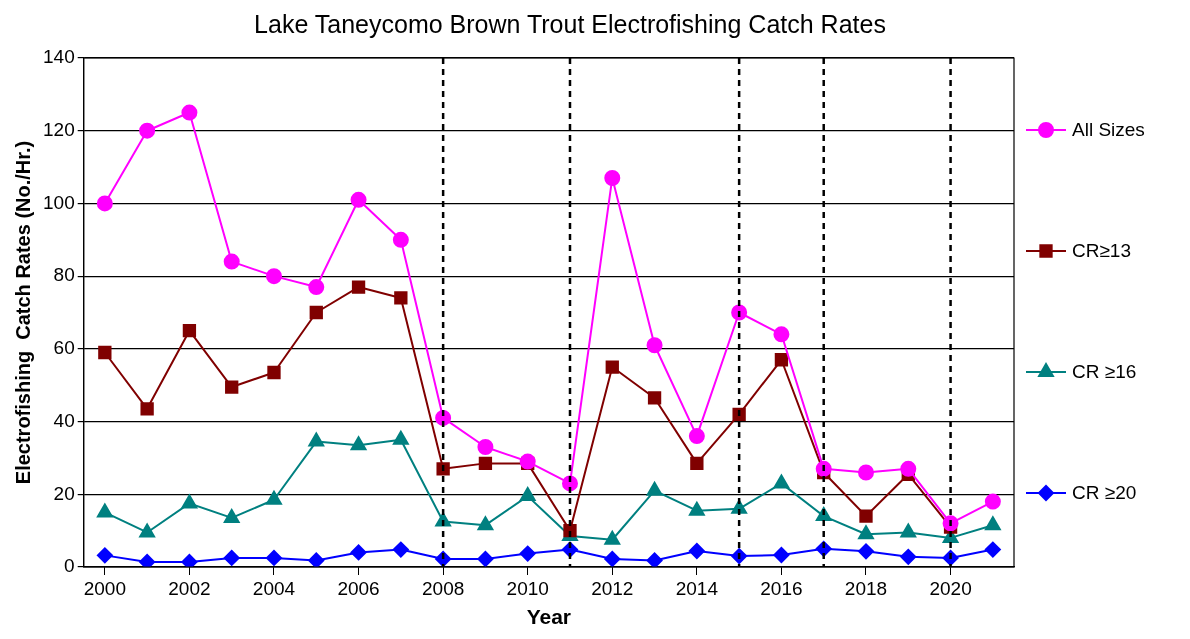 The width and height of the screenshot is (1190, 639). What do you see at coordinates (189, 588) in the screenshot?
I see `x-tick-label: 2002` at bounding box center [189, 588].